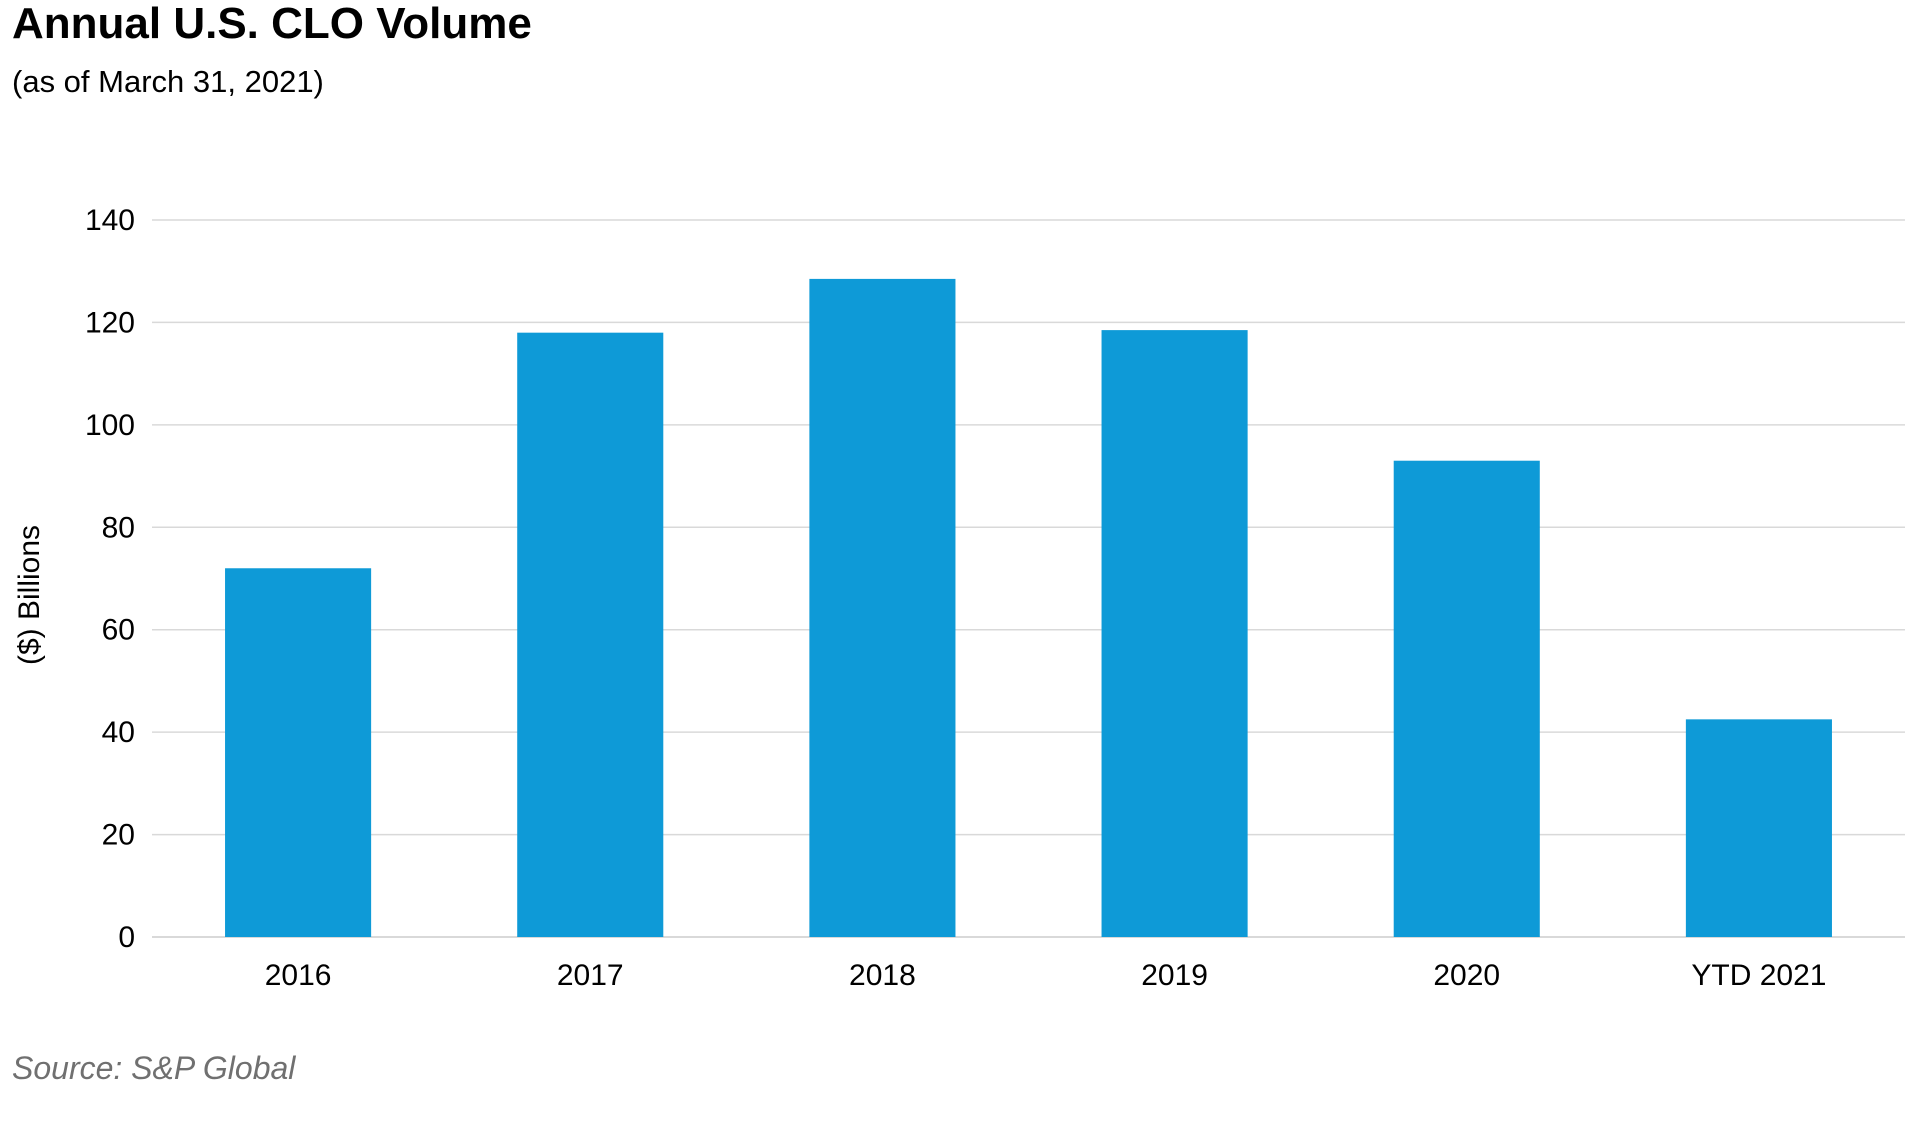 The image size is (1913, 1132). I want to click on bar-2020, so click(1466, 698).